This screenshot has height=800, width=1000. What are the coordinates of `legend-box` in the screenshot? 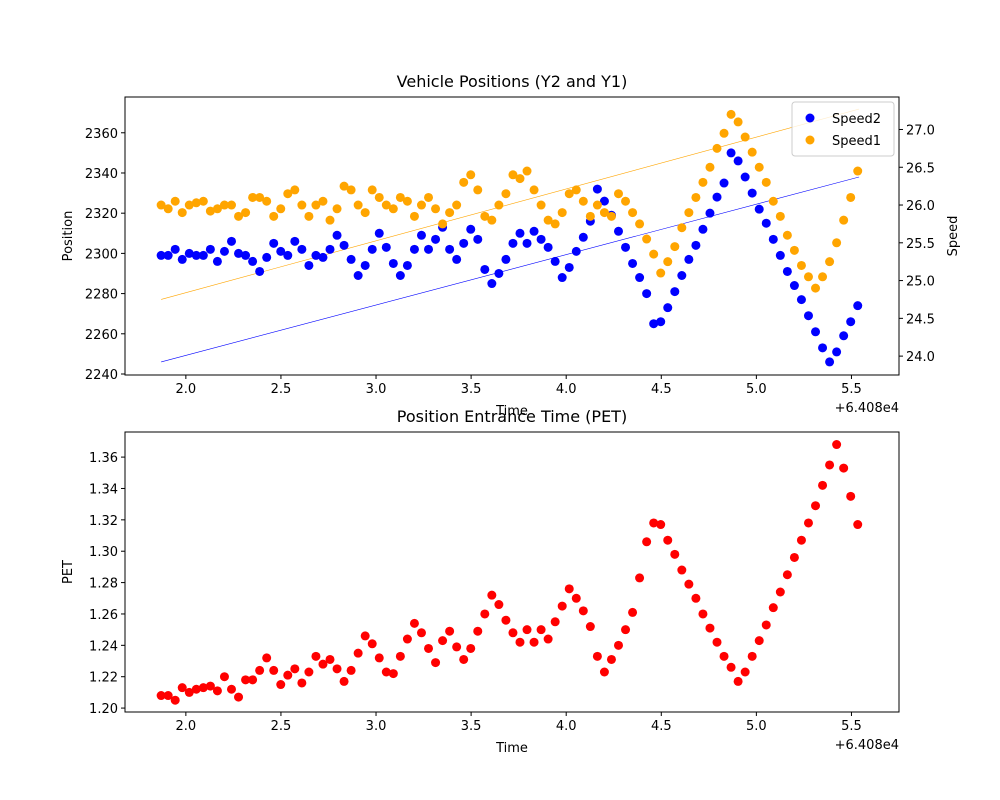 It's located at (843, 129).